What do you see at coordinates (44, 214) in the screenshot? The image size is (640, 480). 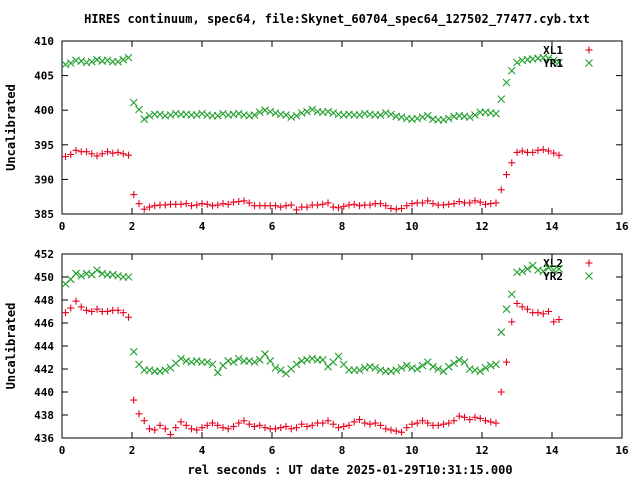 I see `y-tick-label: 385` at bounding box center [44, 214].